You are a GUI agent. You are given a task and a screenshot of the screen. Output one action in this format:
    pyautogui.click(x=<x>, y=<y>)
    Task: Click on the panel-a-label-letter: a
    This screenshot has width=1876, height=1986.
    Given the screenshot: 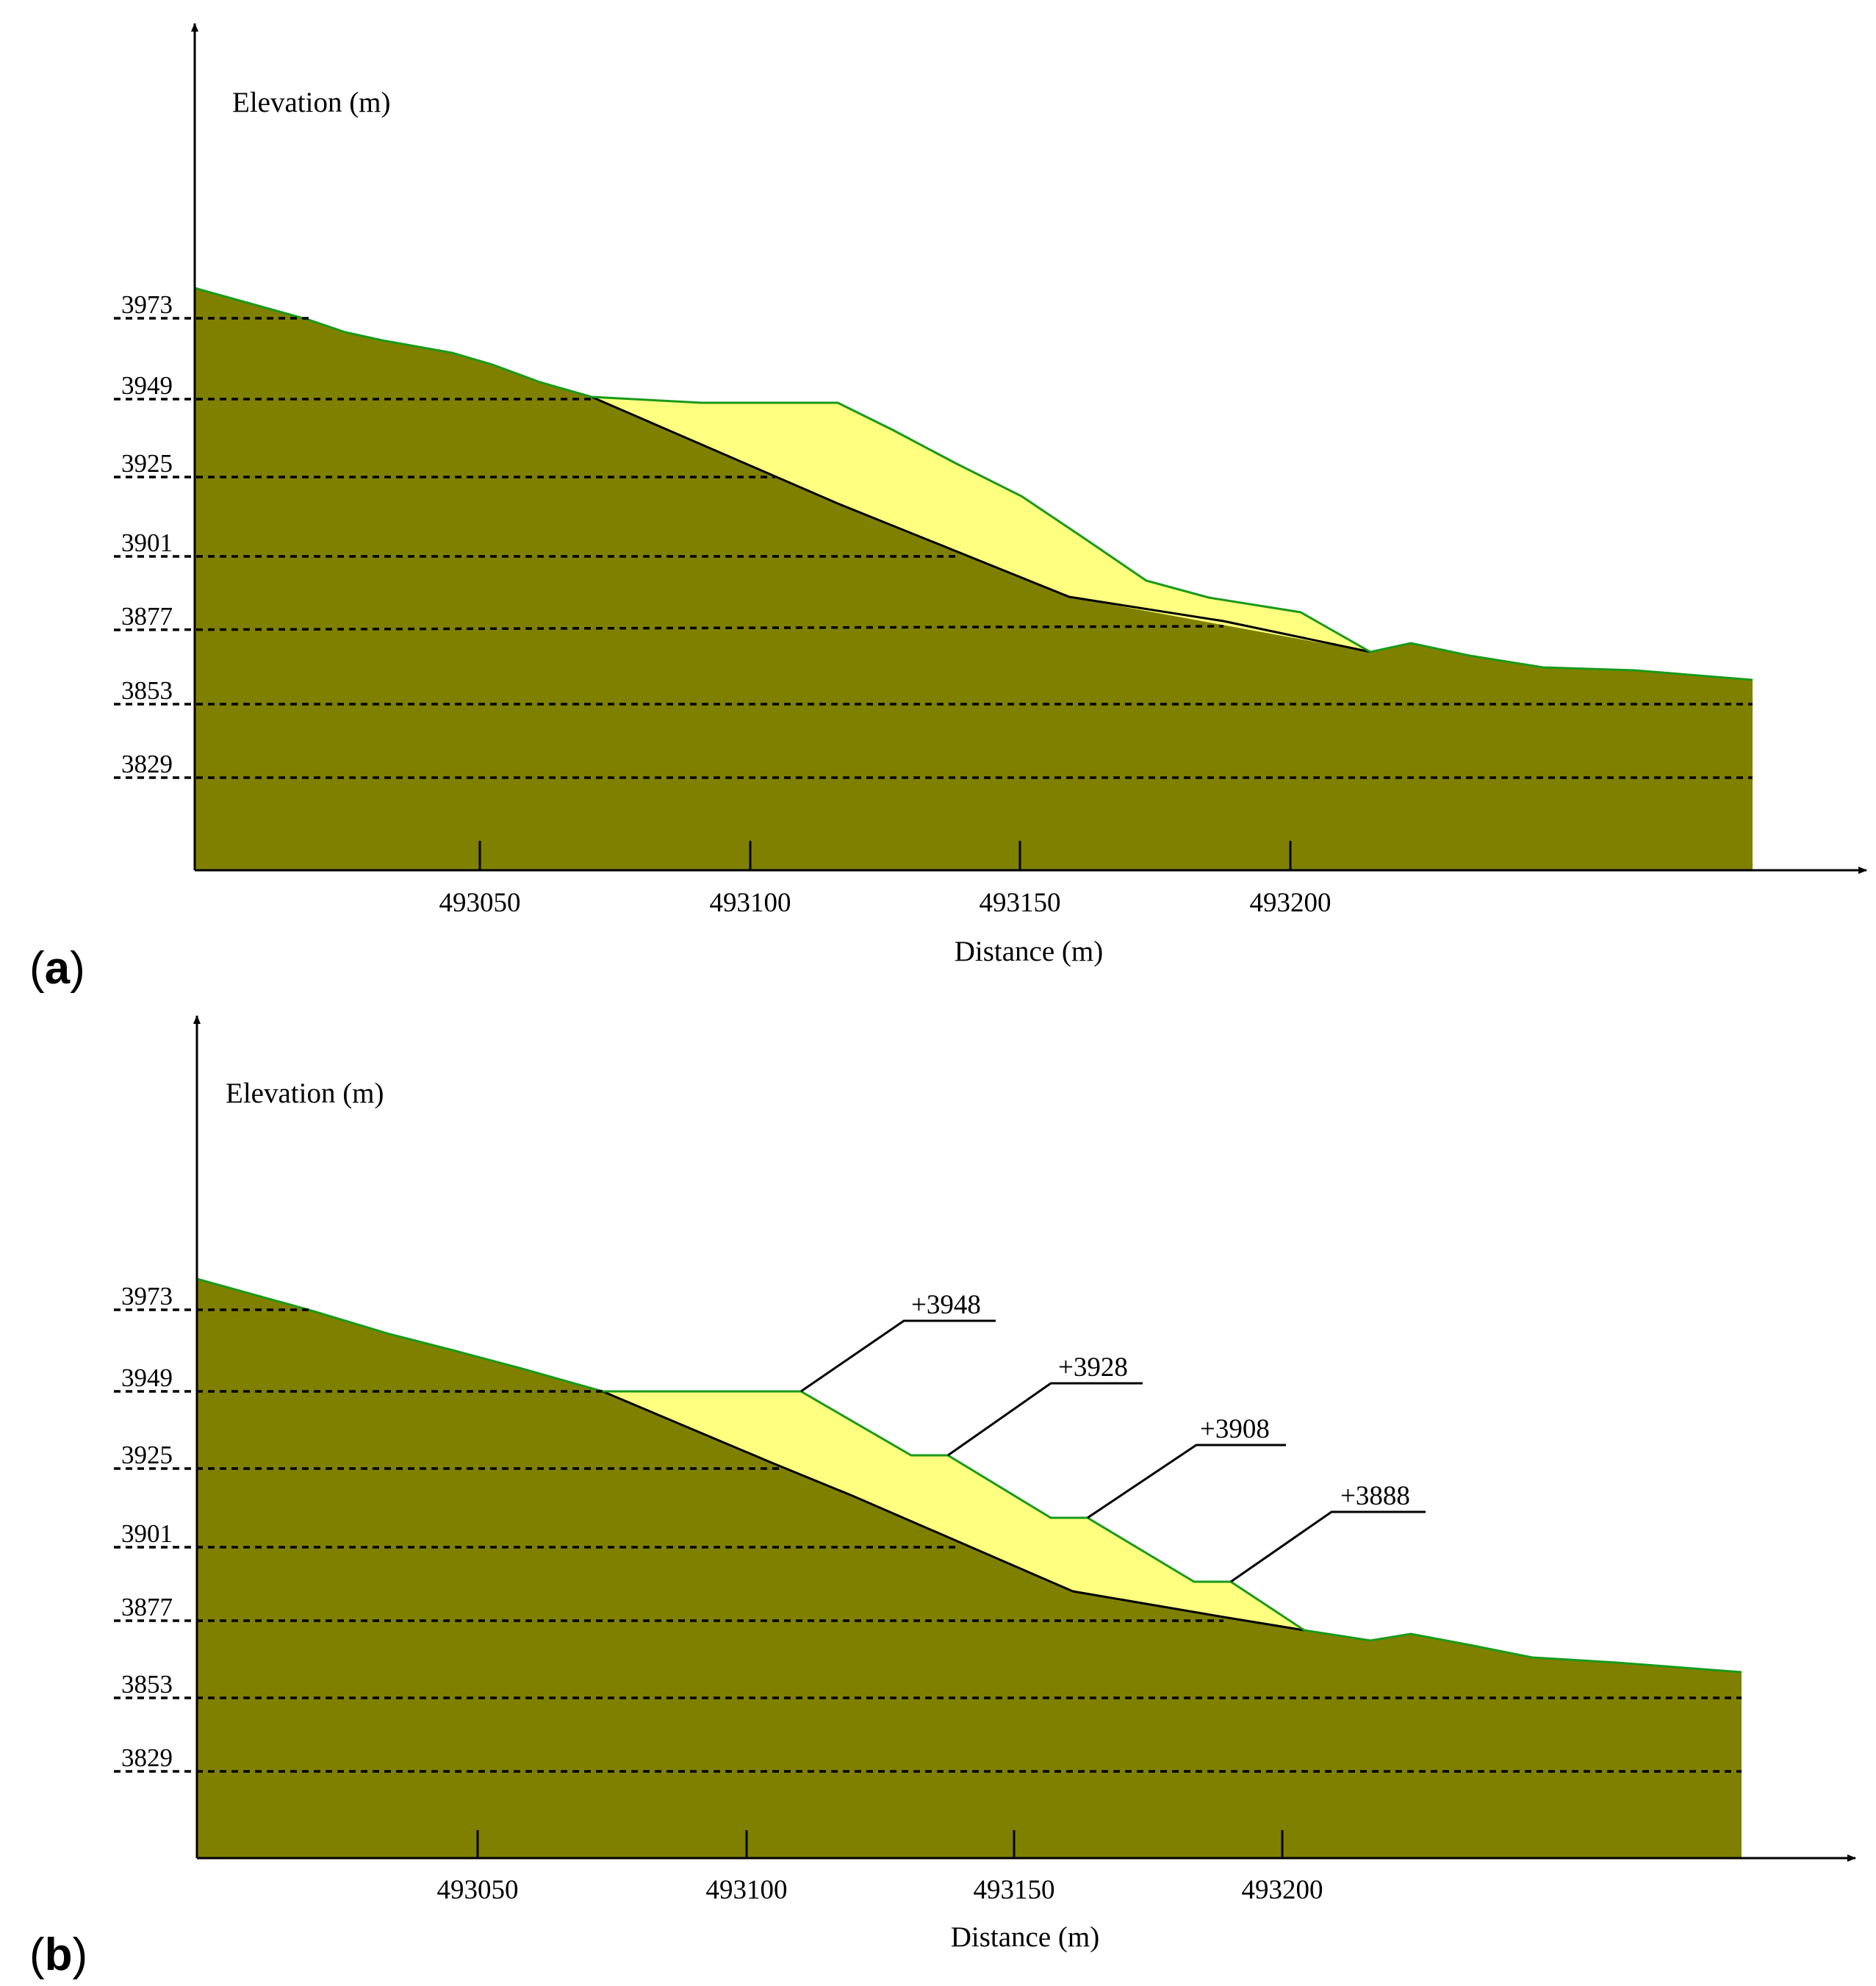 What is the action you would take?
    pyautogui.click(x=58, y=968)
    